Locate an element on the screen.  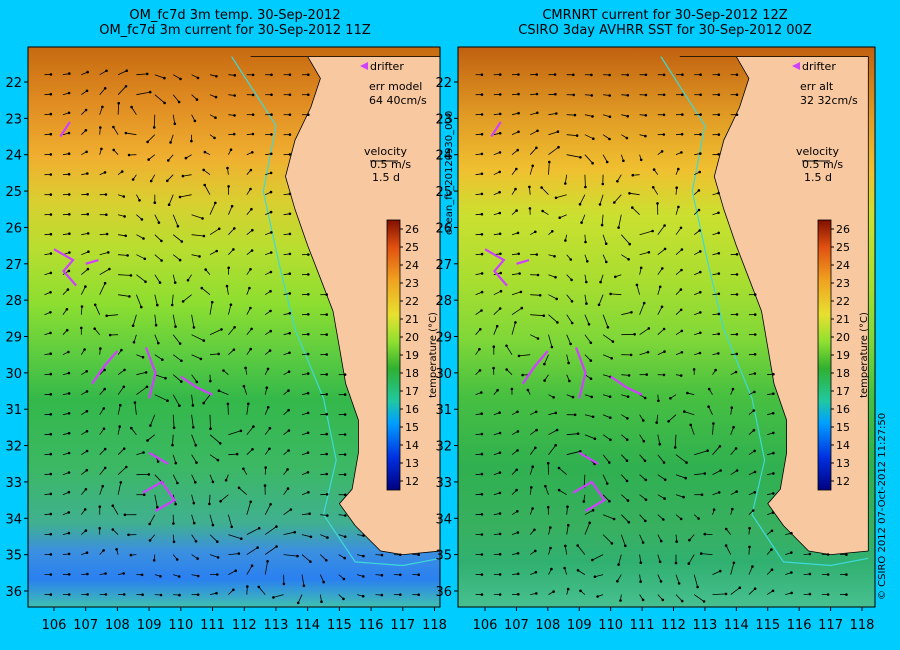
y-tick-label: 26 is located at coordinates (13, 228).